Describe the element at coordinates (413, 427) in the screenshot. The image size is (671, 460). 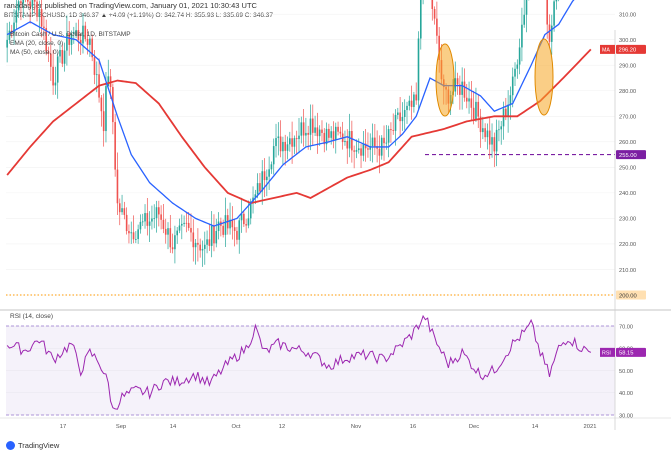
I see `time-tick: 16` at that location.